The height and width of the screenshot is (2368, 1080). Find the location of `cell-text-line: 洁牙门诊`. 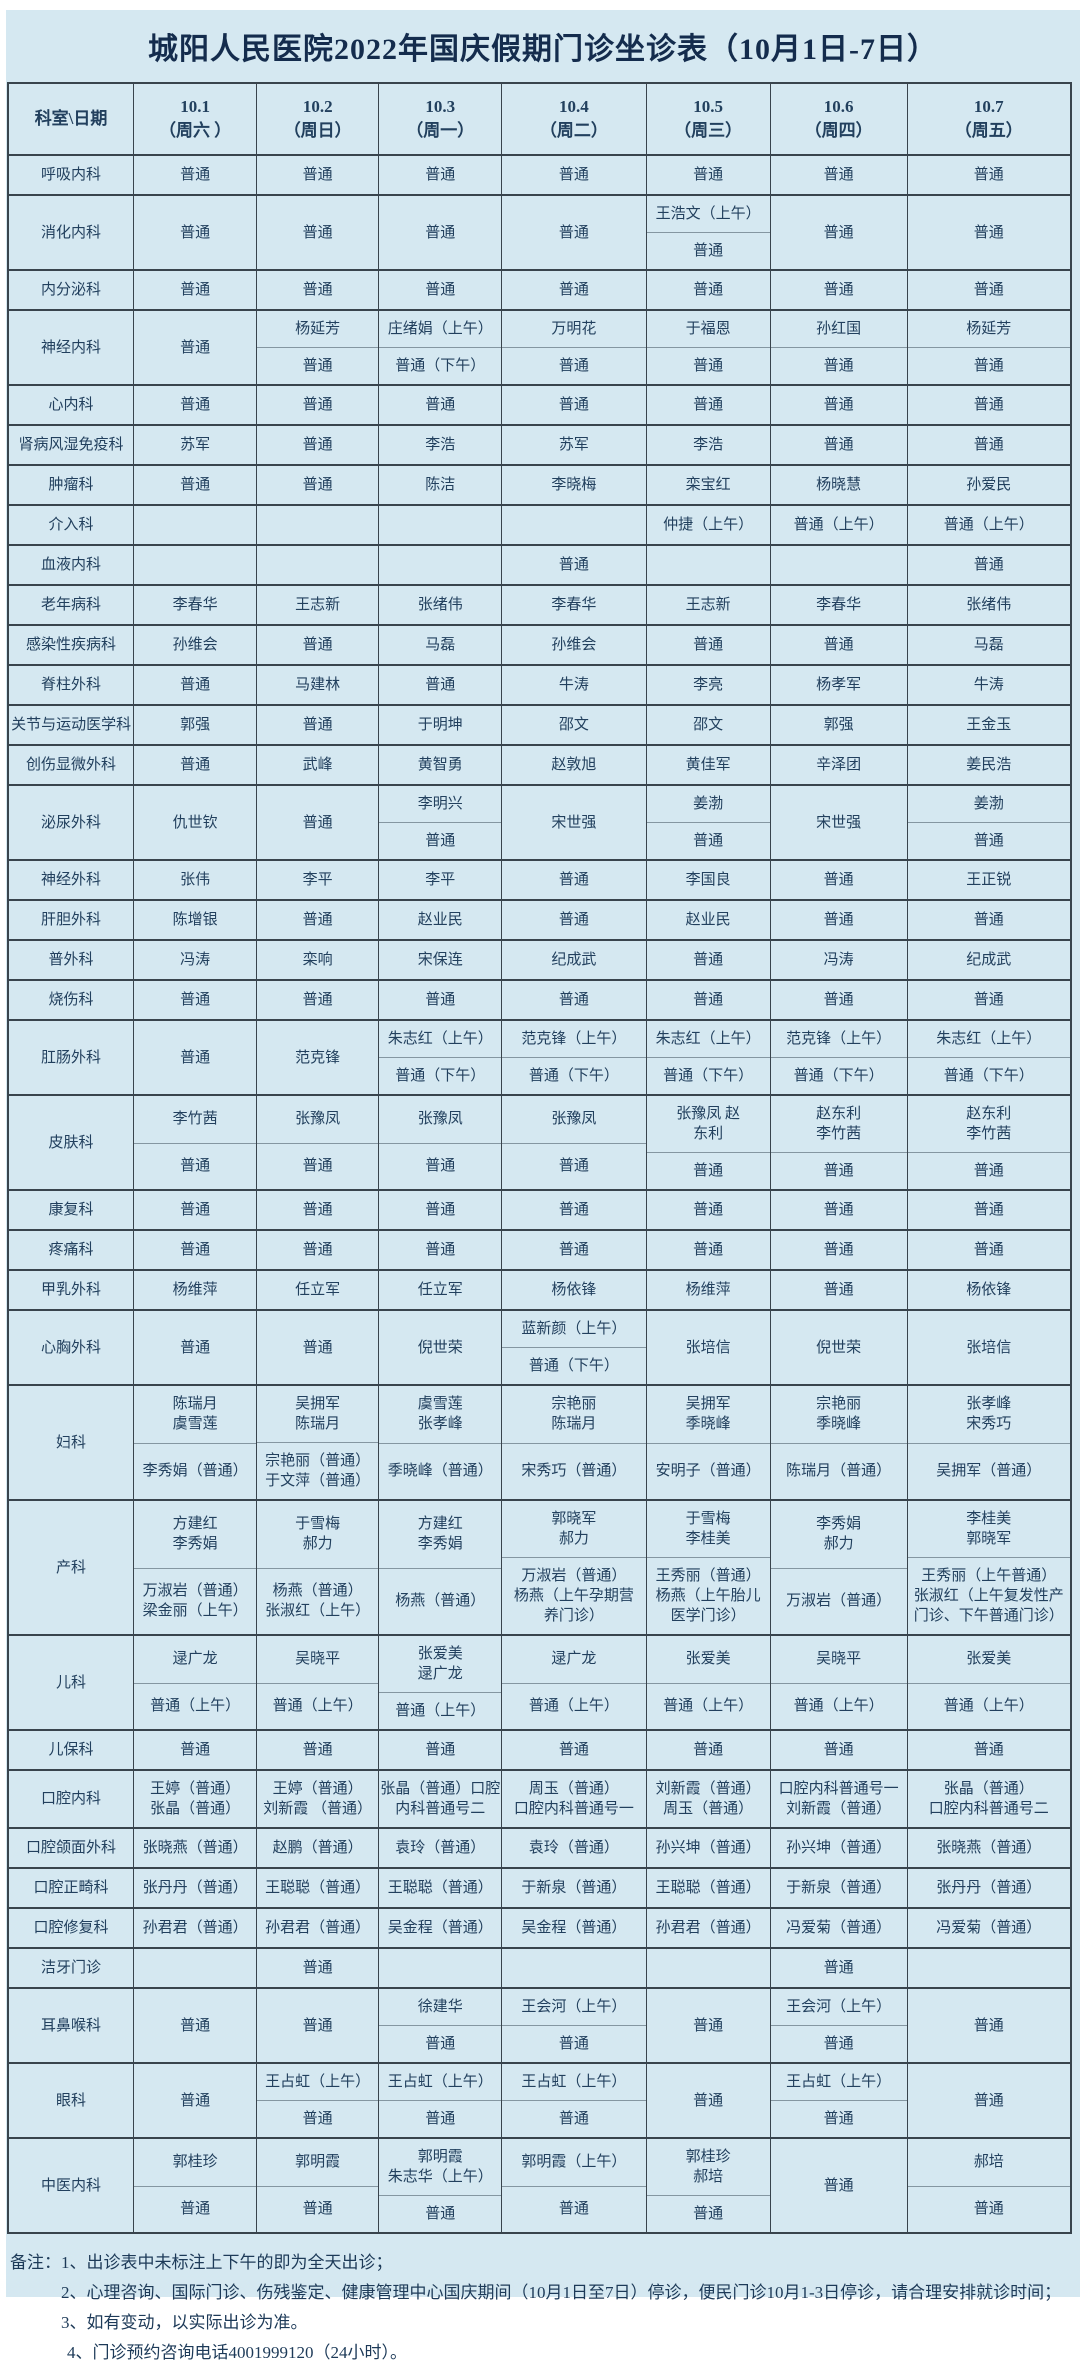

cell-text-line: 洁牙门诊 is located at coordinates (71, 1968).